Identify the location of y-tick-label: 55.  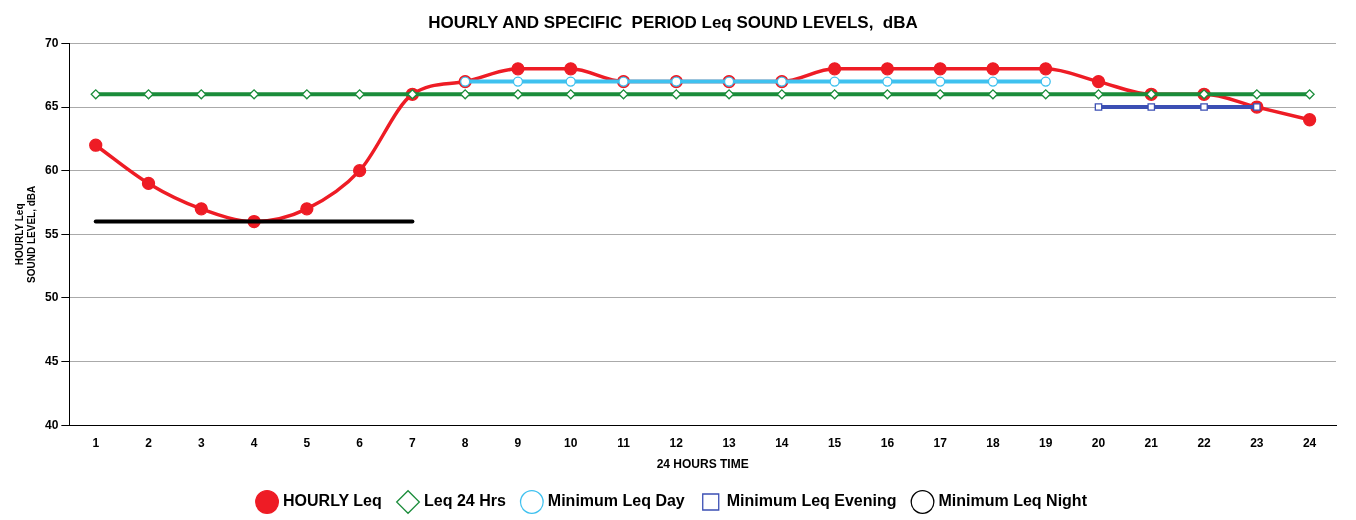
(51, 233).